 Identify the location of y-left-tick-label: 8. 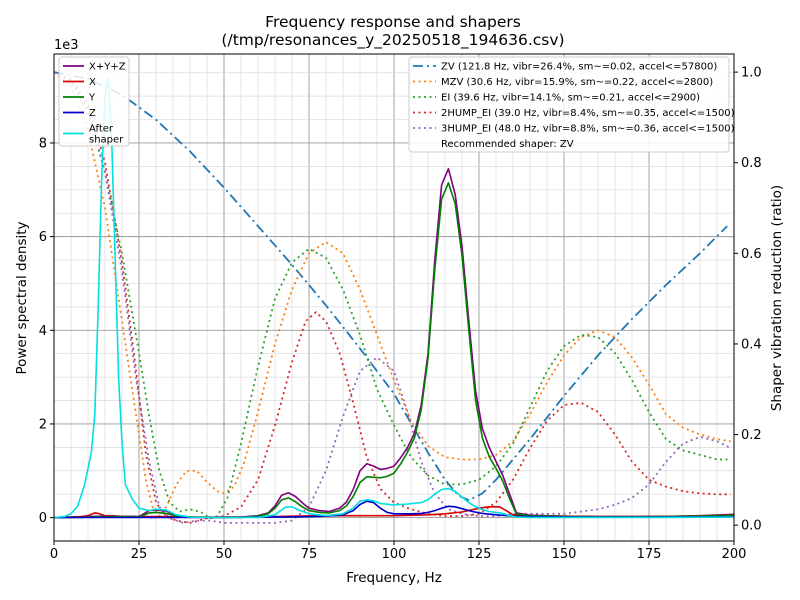
(43, 143).